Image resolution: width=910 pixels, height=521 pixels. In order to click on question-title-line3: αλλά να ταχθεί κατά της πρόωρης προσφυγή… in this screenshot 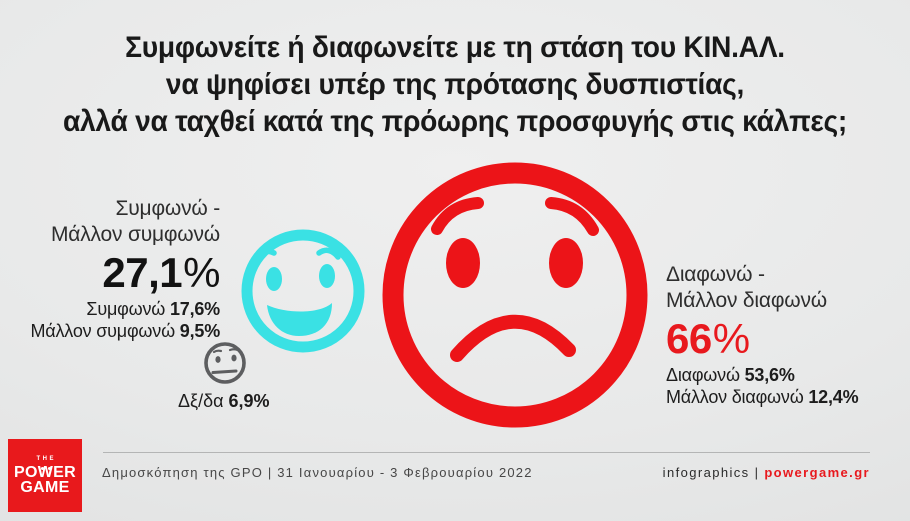, I will do `click(455, 121)`.